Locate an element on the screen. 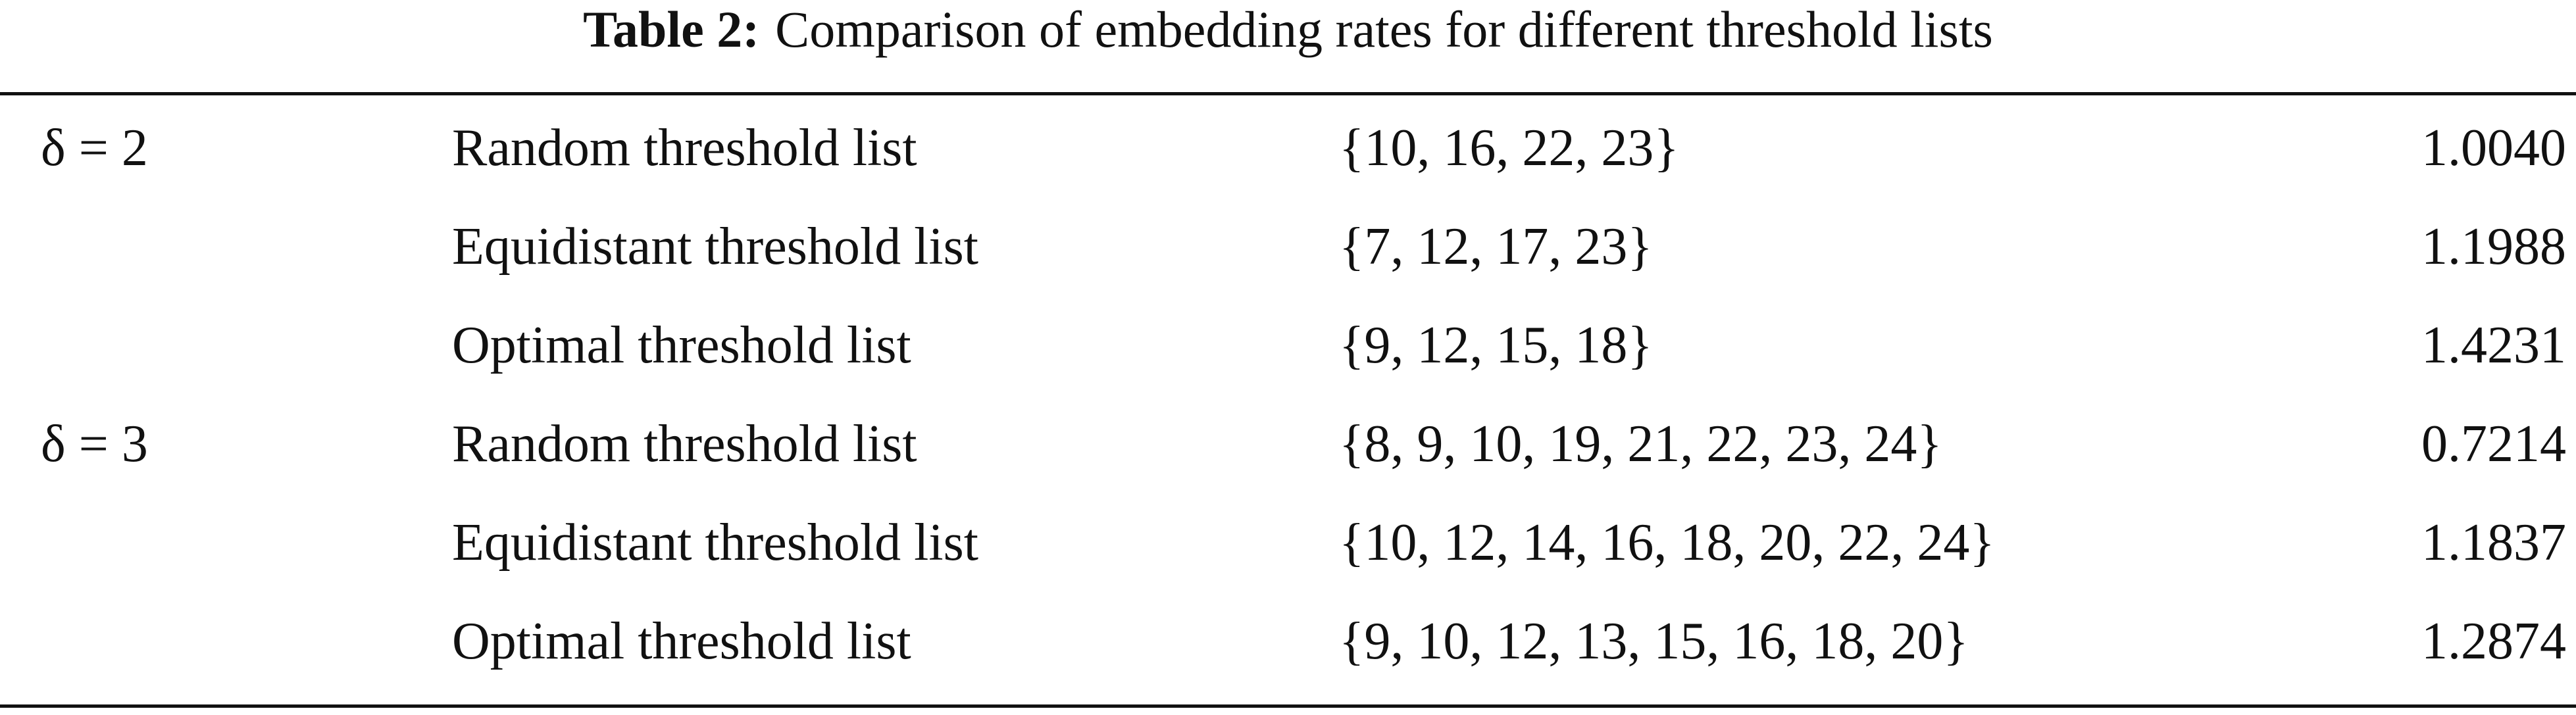  threshold-list-cell: {8, 9, 10, 19, 21, 22, 23, 24} is located at coordinates (1641, 444).